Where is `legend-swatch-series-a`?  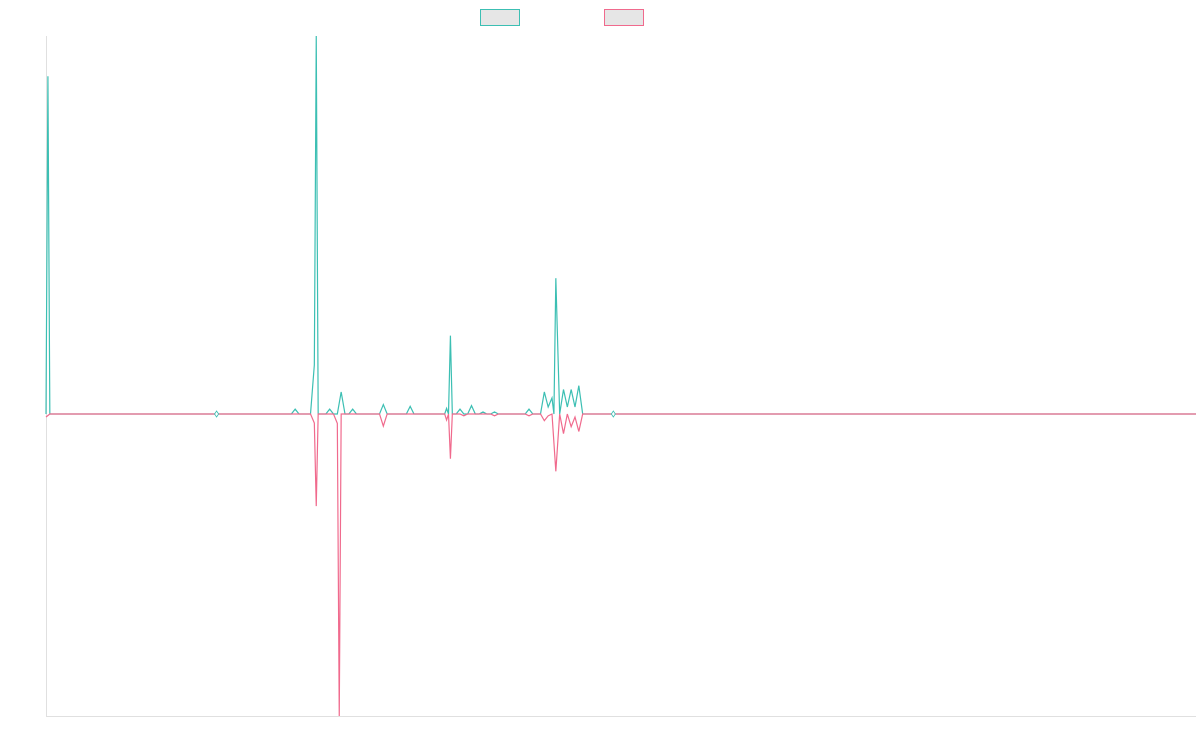
legend-swatch-series-a is located at coordinates (500, 17).